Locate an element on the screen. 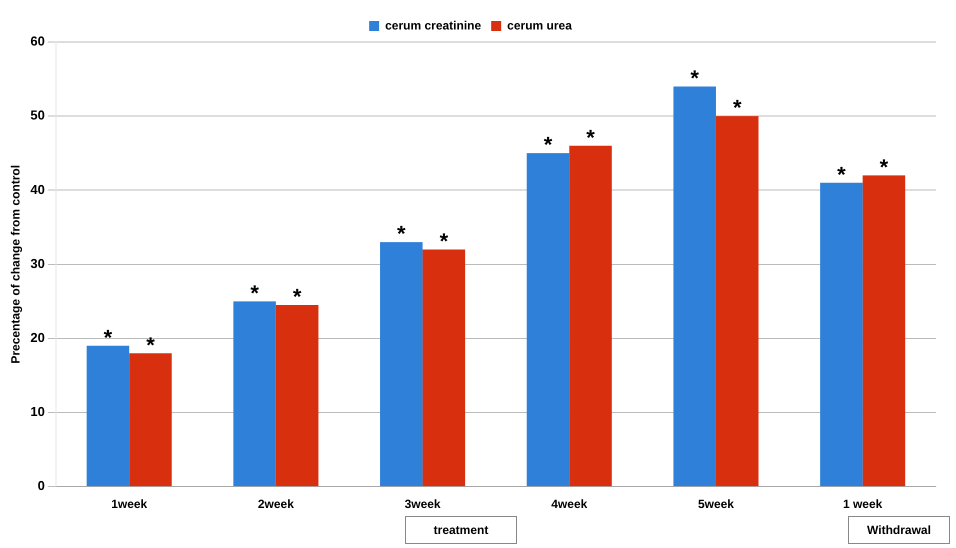 The width and height of the screenshot is (956, 548). x-tick-label: 5week is located at coordinates (716, 504).